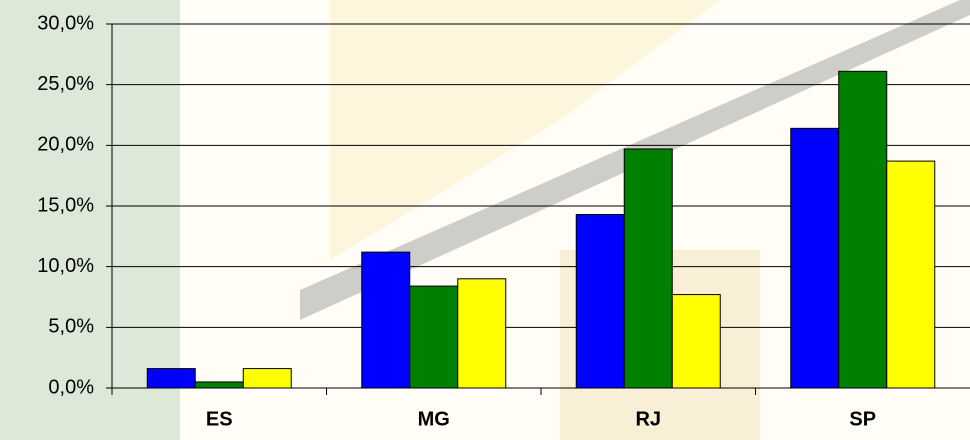 This screenshot has height=440, width=970. I want to click on y-tick-label: 10,0%, so click(65, 266).